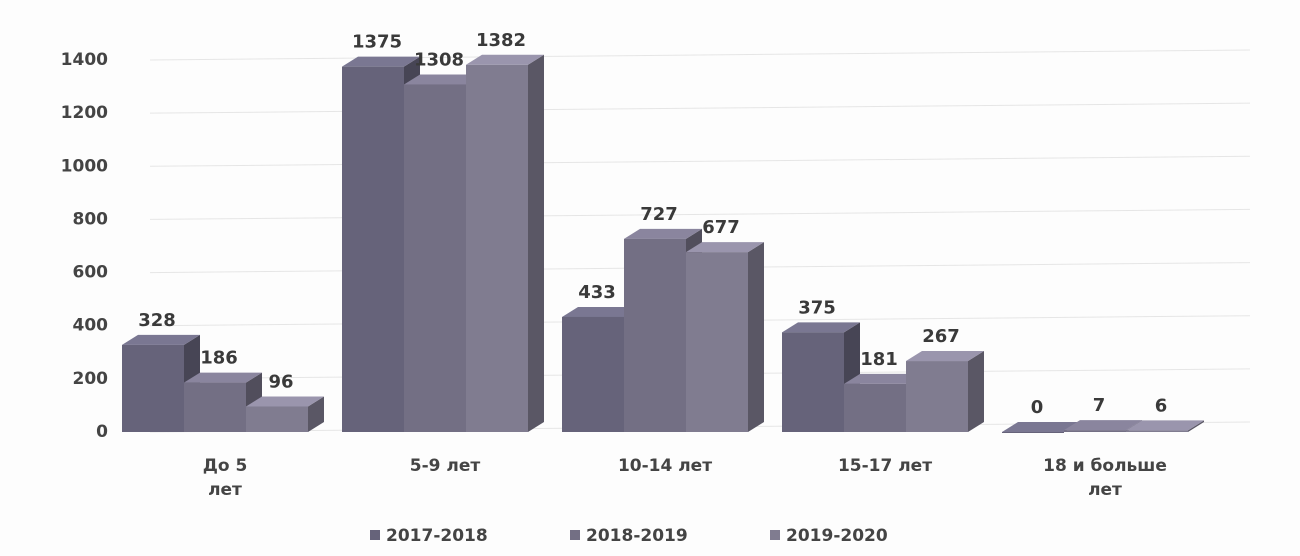 Image resolution: width=1300 pixels, height=556 pixels. Describe the element at coordinates (665, 466) in the screenshot. I see `x-tick-label: 10-14 лет` at that location.